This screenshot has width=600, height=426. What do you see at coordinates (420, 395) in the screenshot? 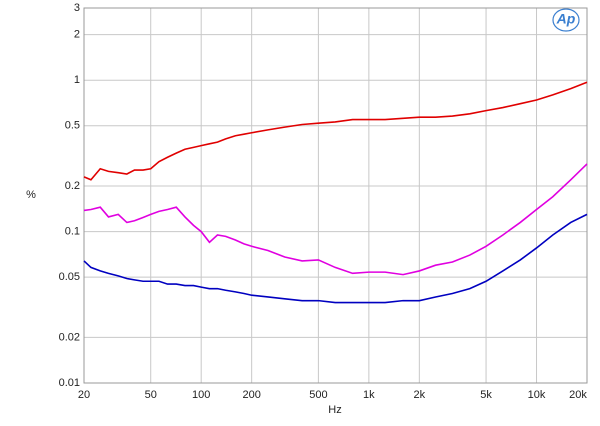
I see `x-tick-label: 2k` at bounding box center [420, 395].